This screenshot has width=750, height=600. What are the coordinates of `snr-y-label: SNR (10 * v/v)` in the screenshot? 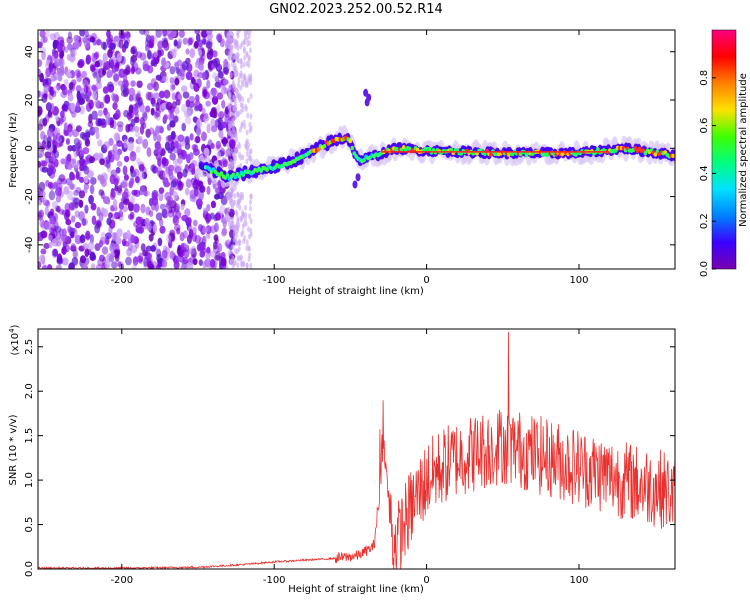 It's located at (13, 449).